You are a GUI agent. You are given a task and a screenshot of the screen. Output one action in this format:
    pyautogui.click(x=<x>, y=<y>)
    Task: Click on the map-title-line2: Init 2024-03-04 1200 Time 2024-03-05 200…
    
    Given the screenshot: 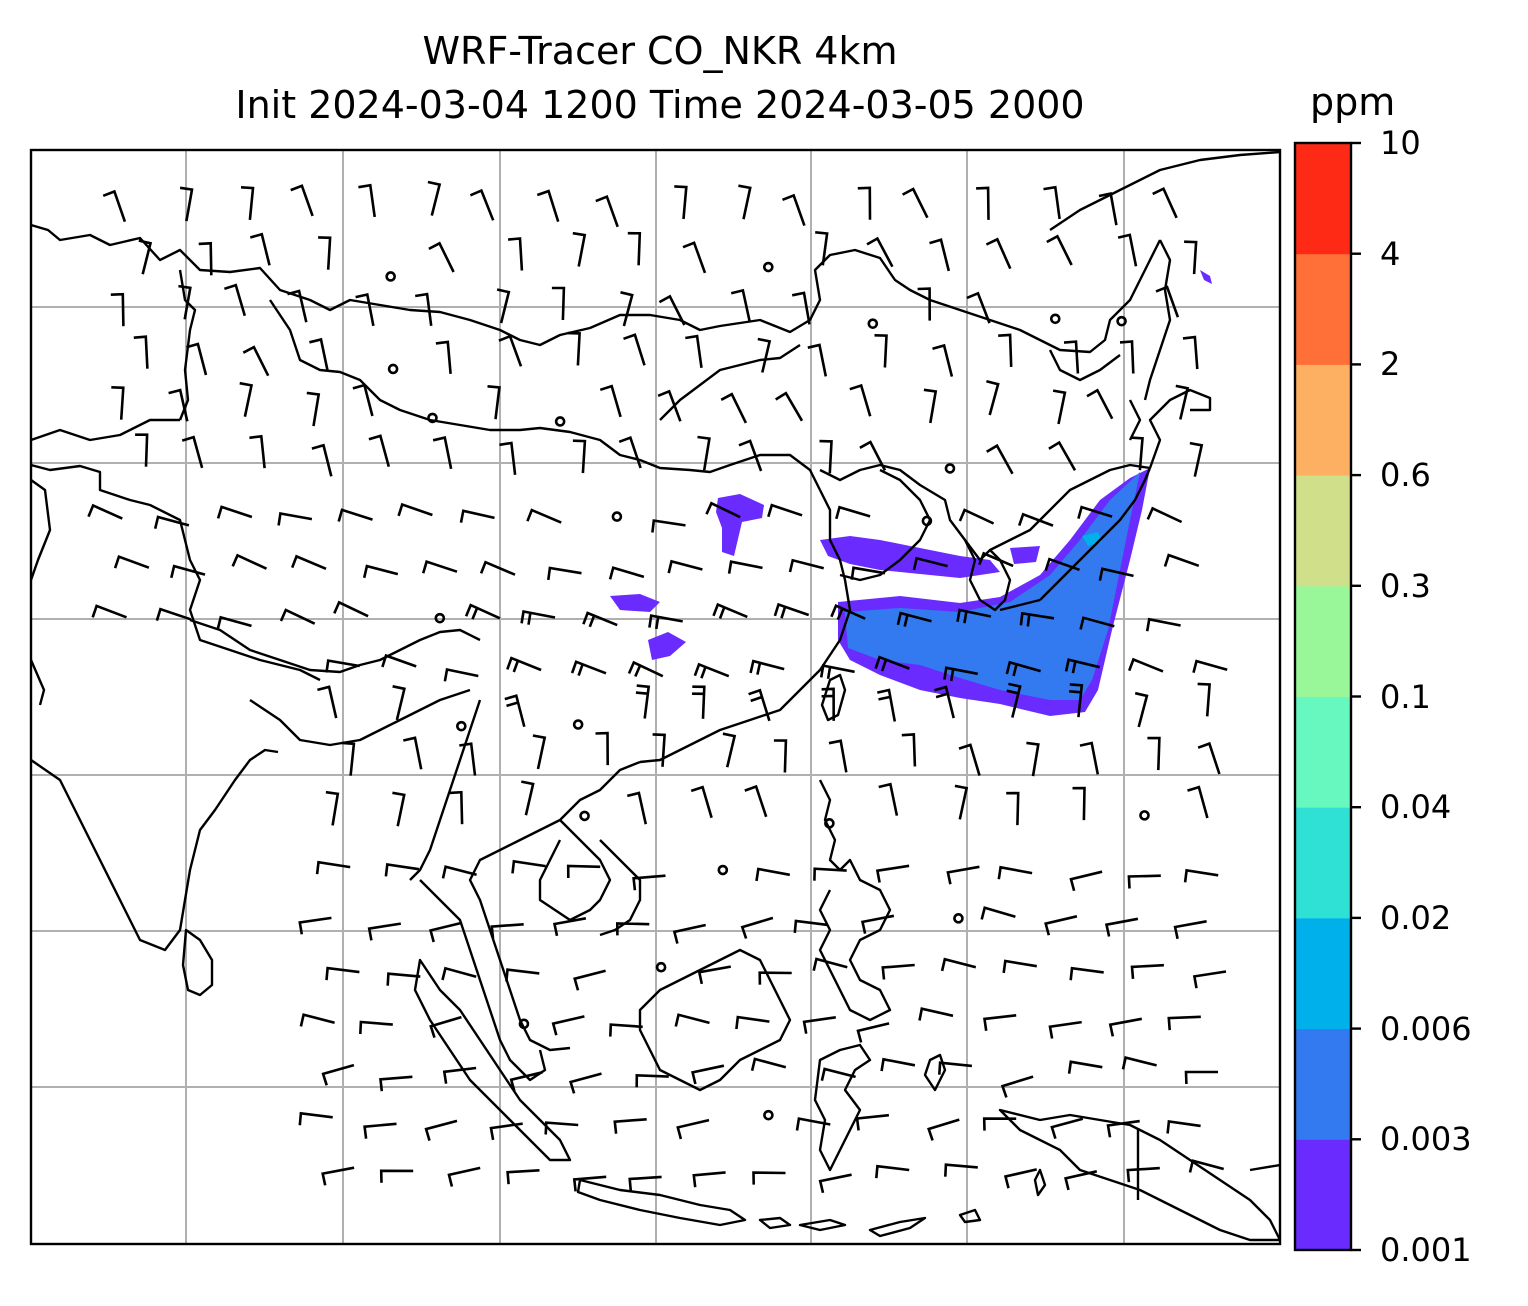 What is the action you would take?
    pyautogui.click(x=660, y=105)
    